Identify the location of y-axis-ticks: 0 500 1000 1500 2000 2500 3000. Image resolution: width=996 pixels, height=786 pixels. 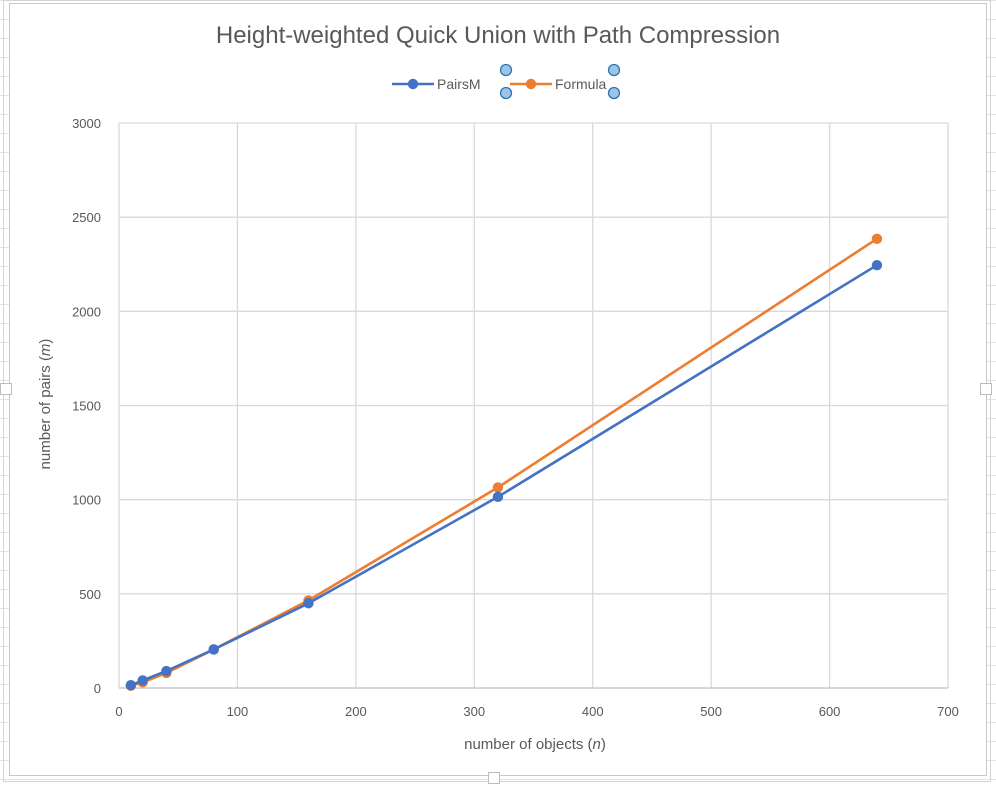
(86, 406).